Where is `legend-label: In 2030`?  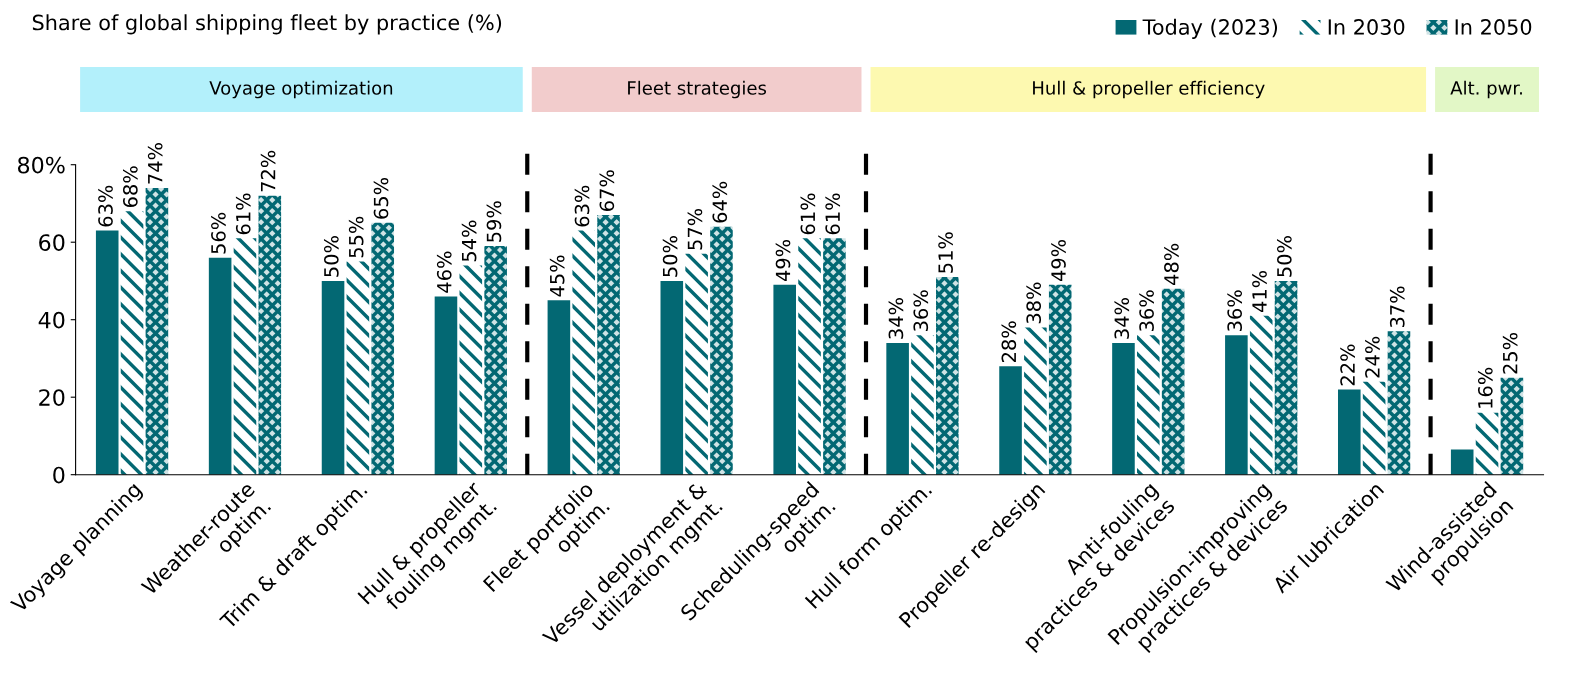
legend-label: In 2030 is located at coordinates (1366, 27).